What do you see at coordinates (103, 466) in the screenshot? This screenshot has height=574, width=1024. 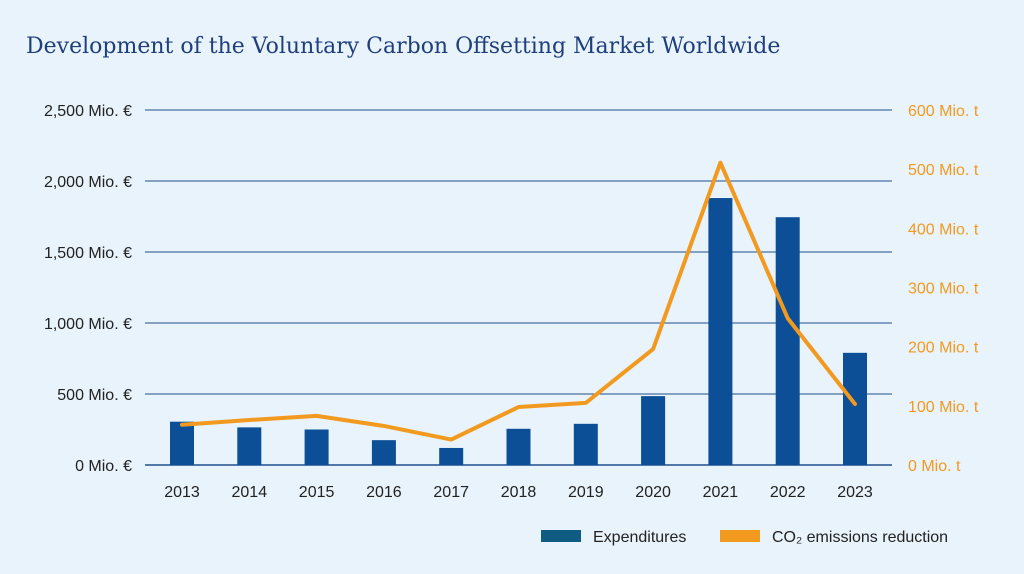 I see `y-left-tick-label: 0 Mio. €` at bounding box center [103, 466].